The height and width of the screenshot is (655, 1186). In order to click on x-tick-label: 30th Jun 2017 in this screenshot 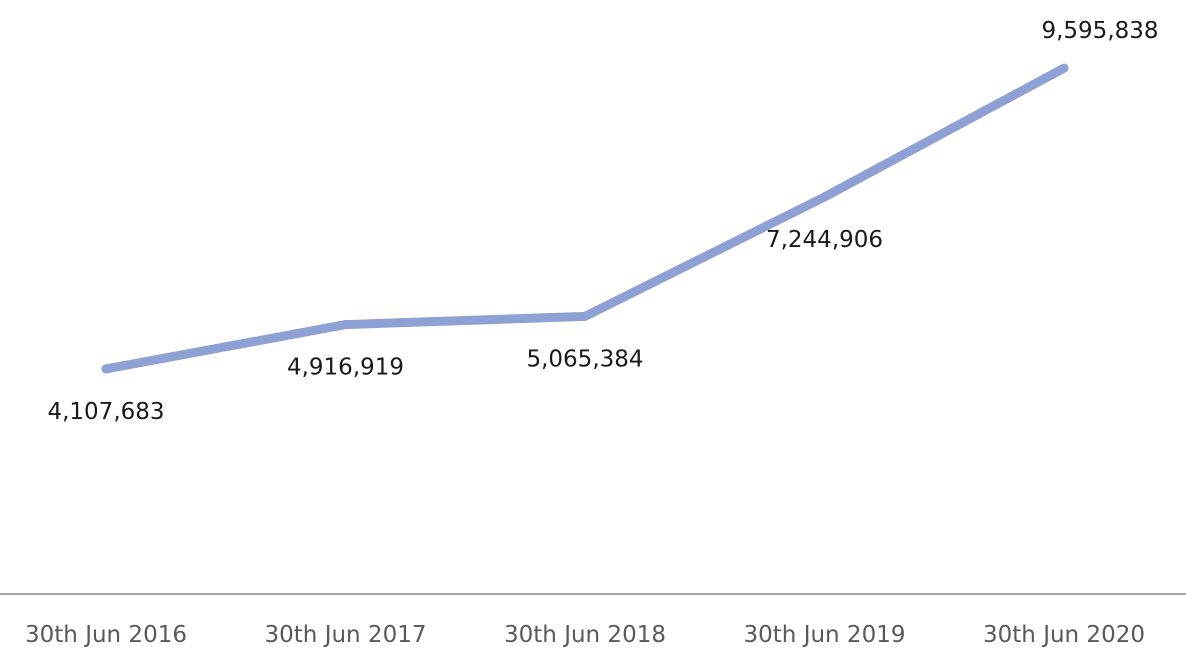, I will do `click(346, 635)`.